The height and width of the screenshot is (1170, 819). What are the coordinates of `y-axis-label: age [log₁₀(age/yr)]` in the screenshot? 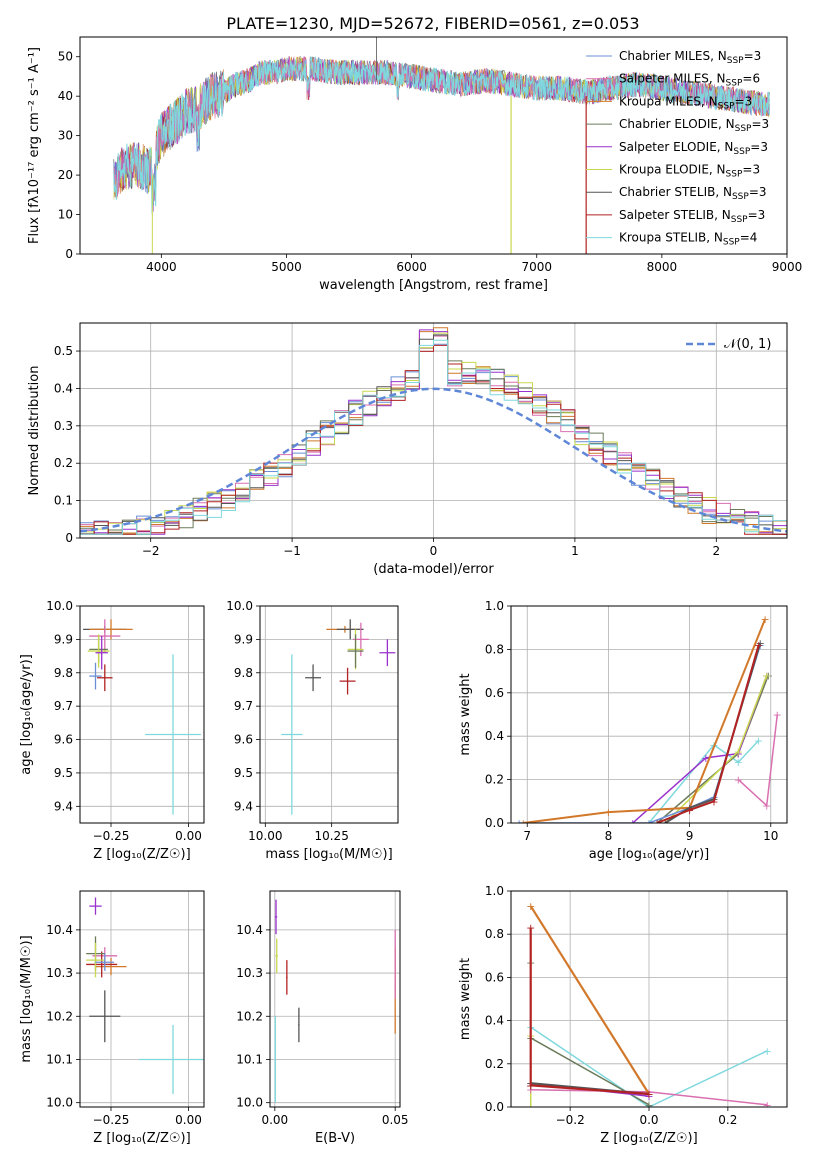 It's located at (26, 714).